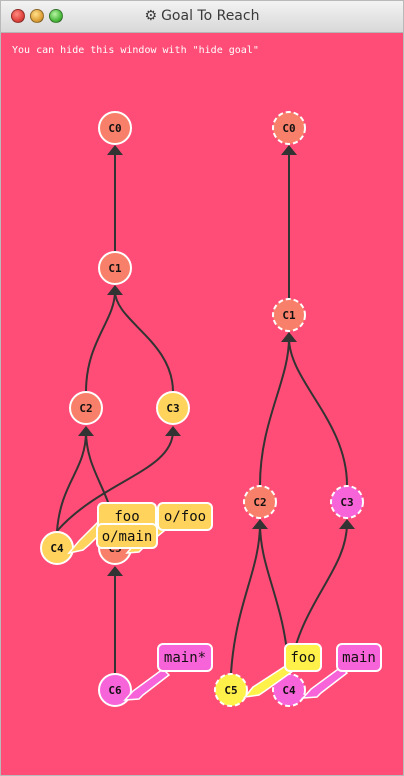 The width and height of the screenshot is (404, 776). Describe the element at coordinates (289, 337) in the screenshot. I see `arrowhead-right-c1` at that location.